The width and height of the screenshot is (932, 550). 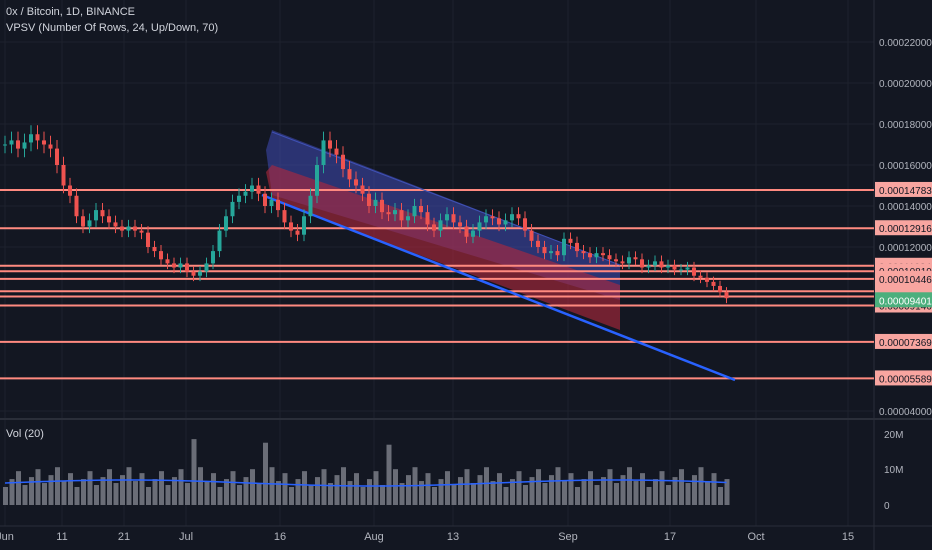 What do you see at coordinates (366, 472) in the screenshot?
I see `volume-bars` at bounding box center [366, 472].